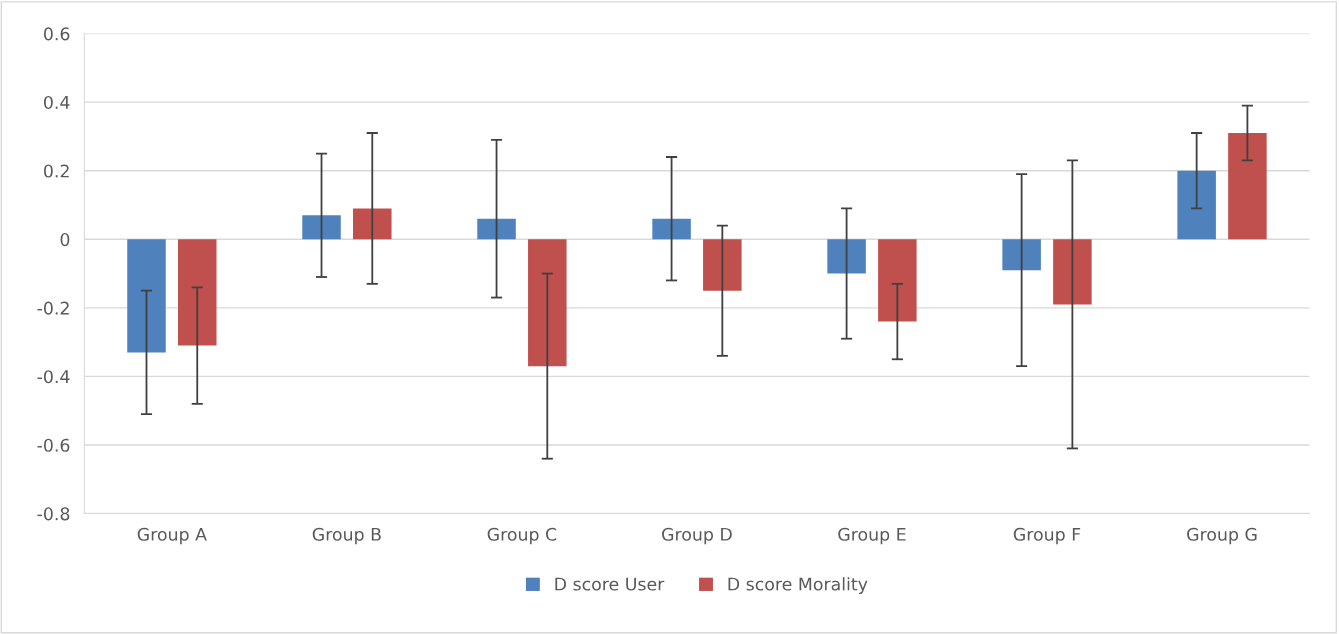  I want to click on x-tick-label: Group G, so click(1222, 536).